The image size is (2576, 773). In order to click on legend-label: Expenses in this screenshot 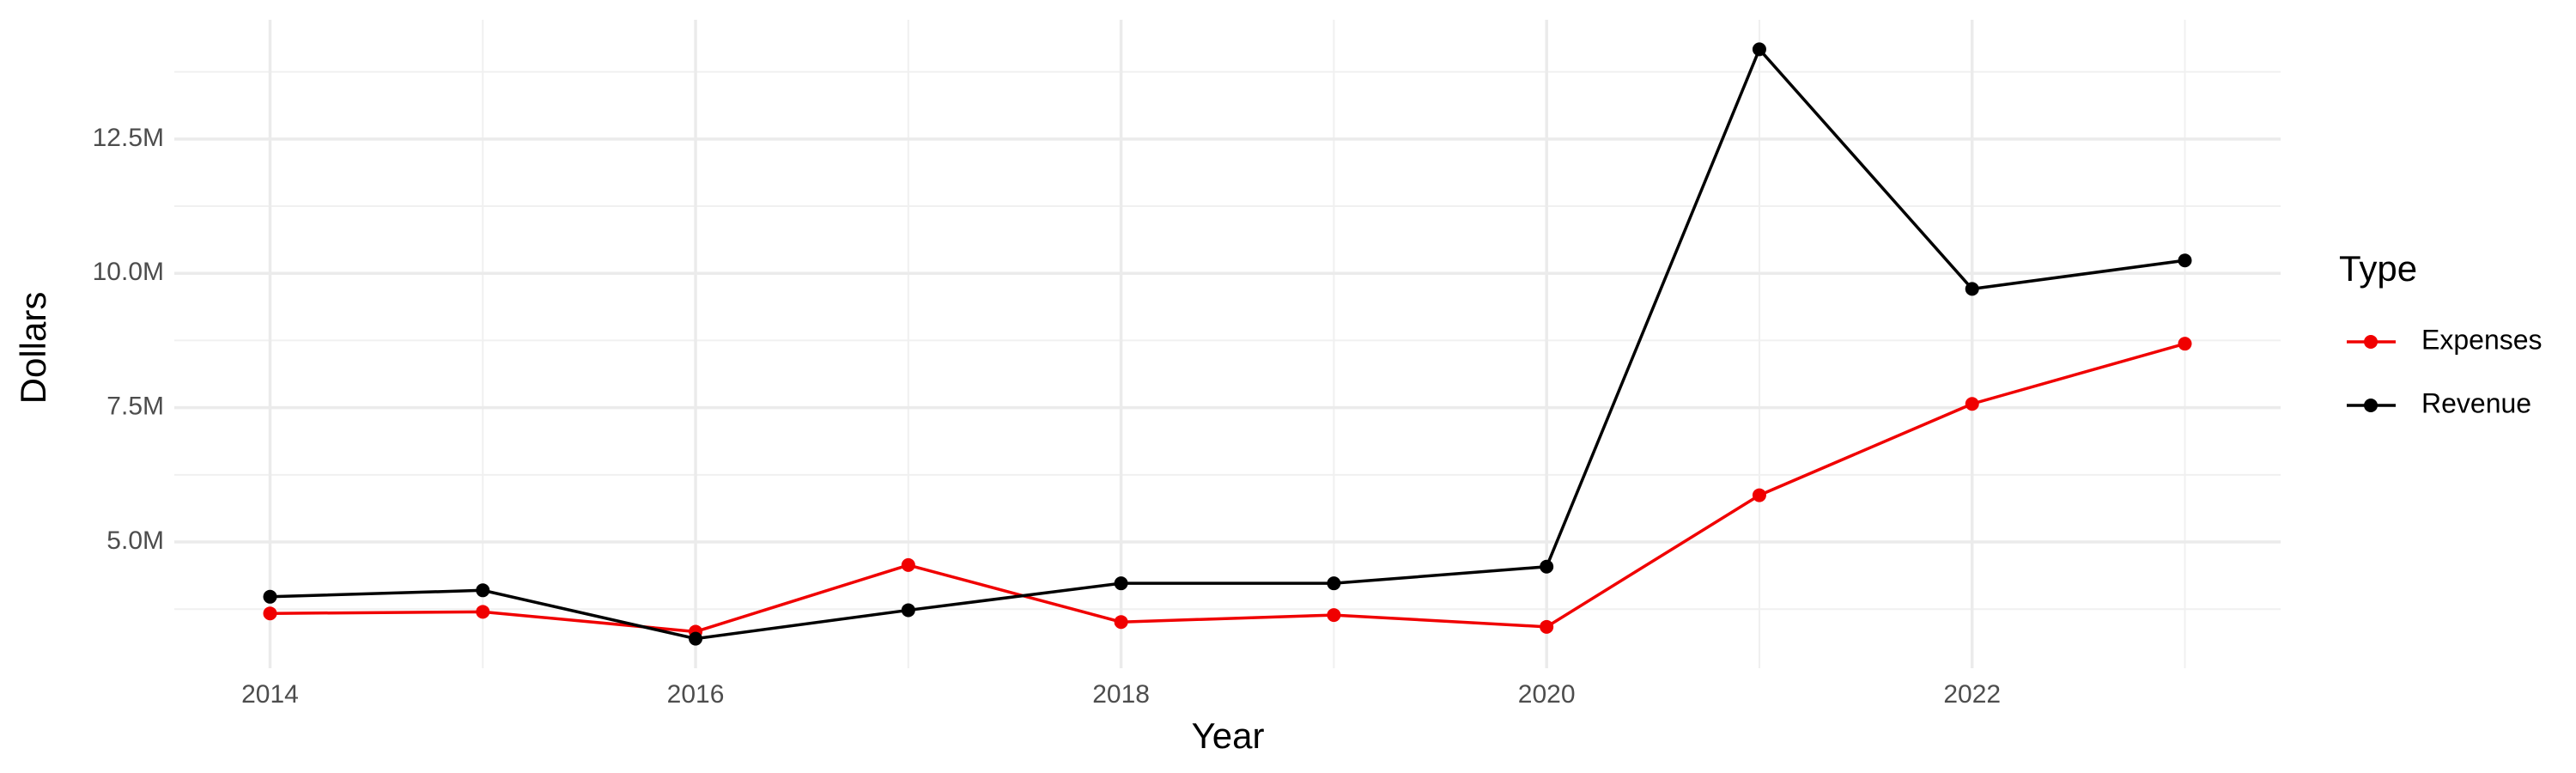, I will do `click(2482, 339)`.